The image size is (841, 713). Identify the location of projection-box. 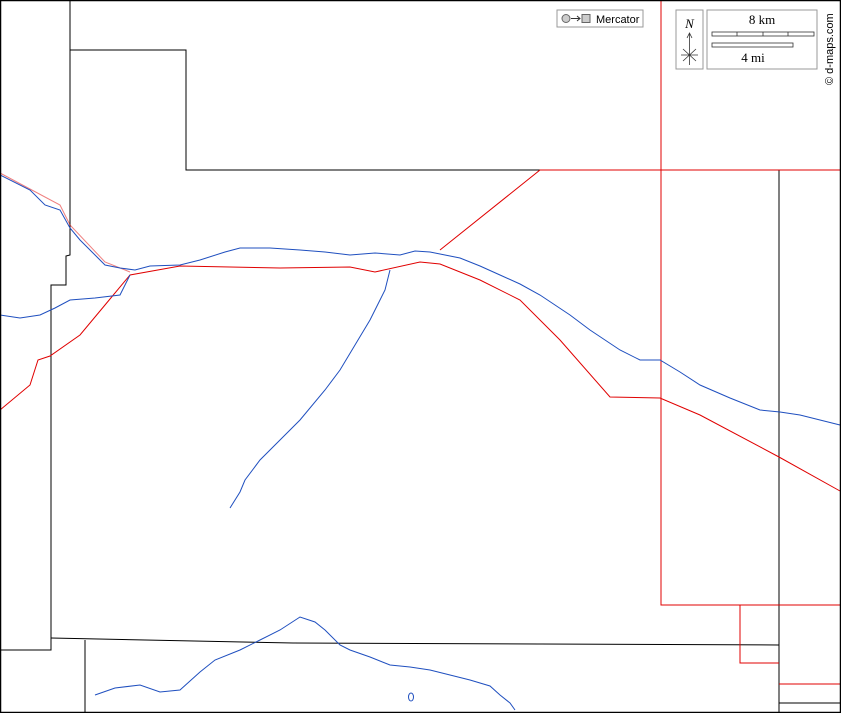
(600, 18).